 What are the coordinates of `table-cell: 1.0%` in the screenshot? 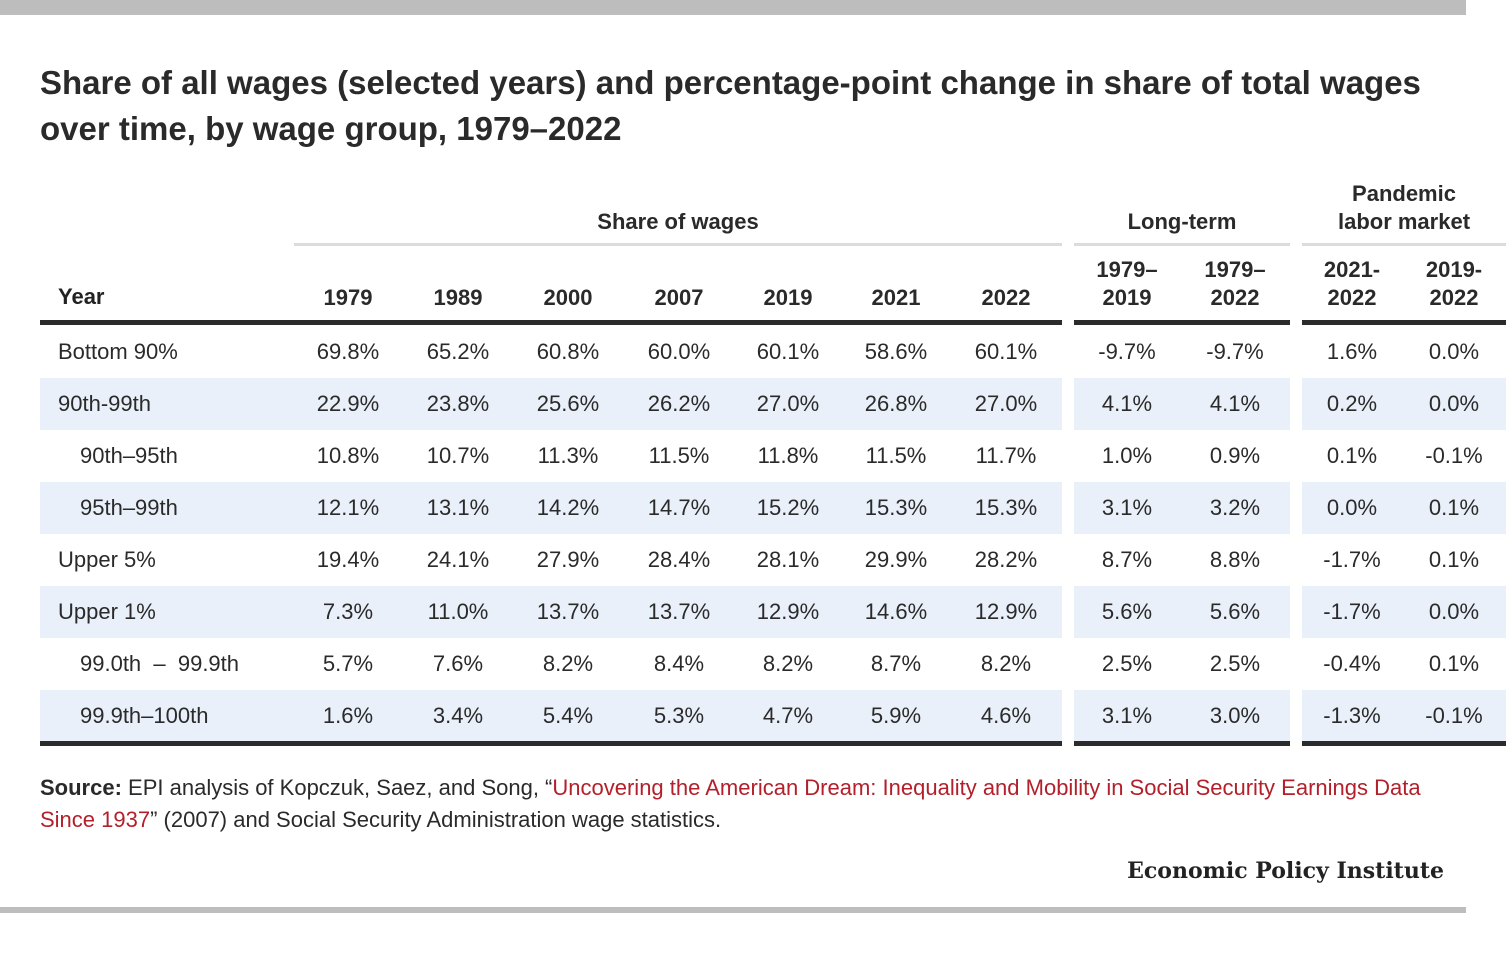 It's located at (1127, 455).